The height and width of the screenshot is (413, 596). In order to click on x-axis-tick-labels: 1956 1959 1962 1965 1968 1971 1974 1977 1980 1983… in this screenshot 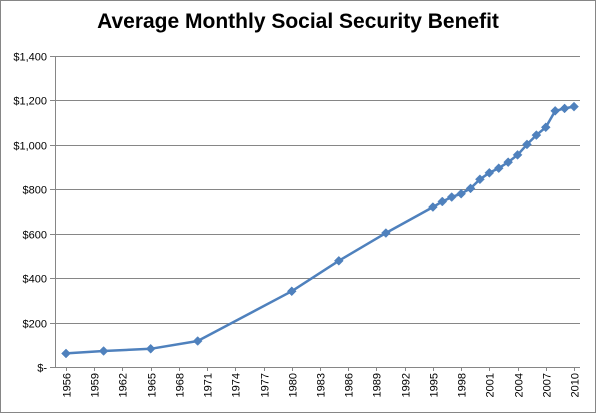, I will do `click(322, 385)`.